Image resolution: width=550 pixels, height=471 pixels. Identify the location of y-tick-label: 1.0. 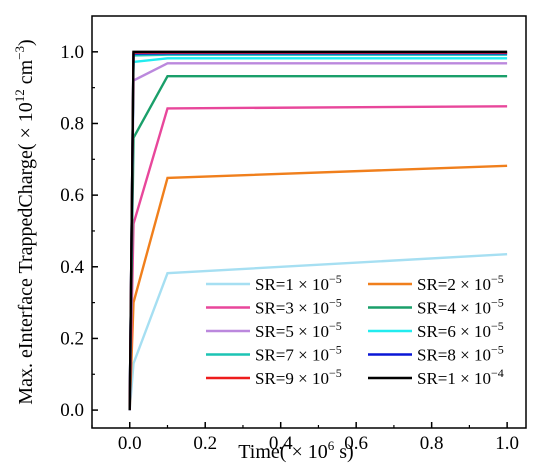
(72, 52).